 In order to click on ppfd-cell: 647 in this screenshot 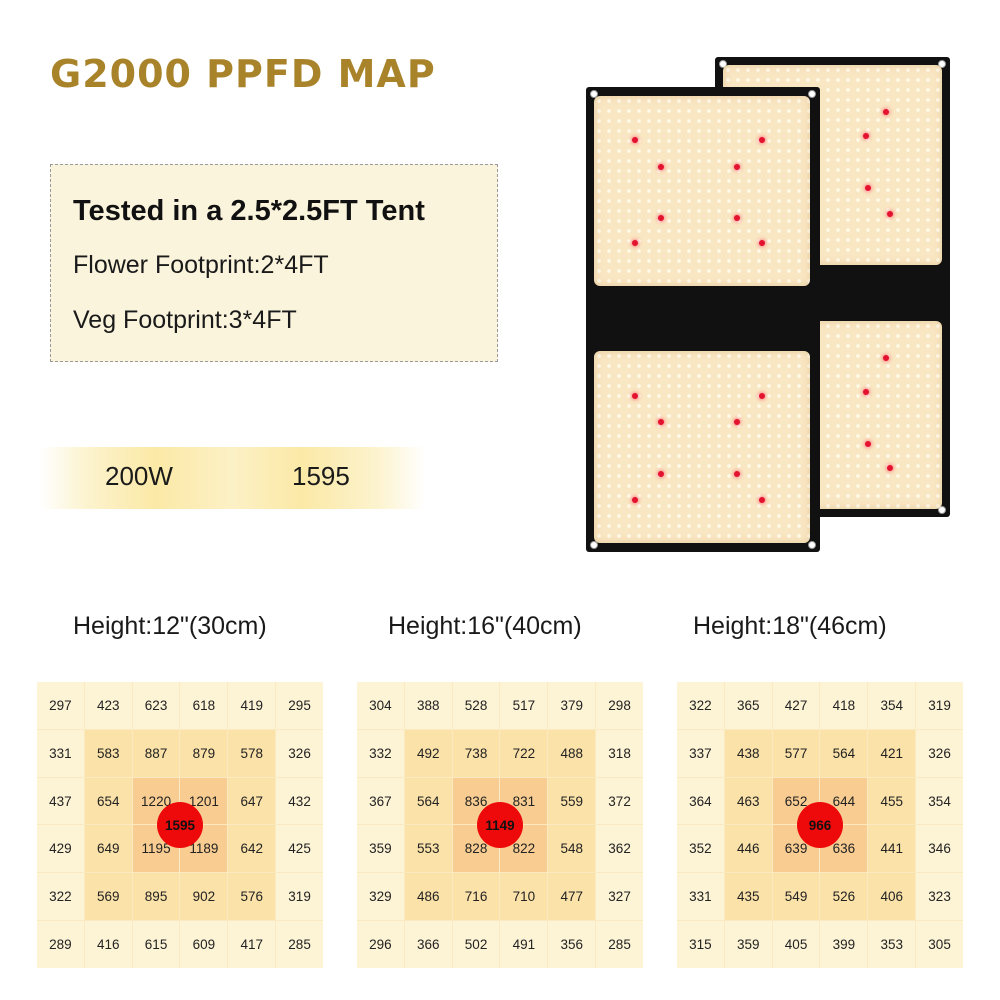, I will do `click(252, 801)`.